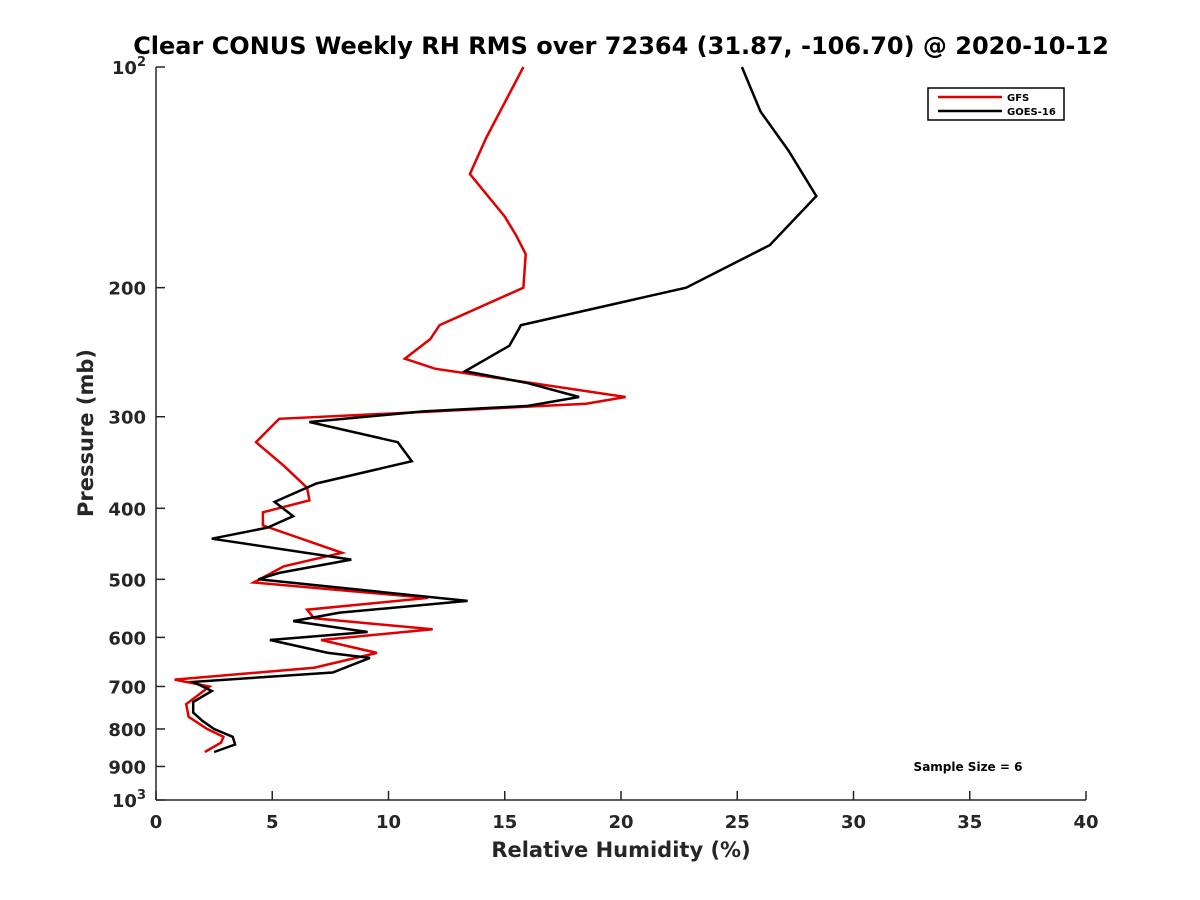 Image resolution: width=1200 pixels, height=900 pixels. I want to click on y-tick-label: 500, so click(127, 580).